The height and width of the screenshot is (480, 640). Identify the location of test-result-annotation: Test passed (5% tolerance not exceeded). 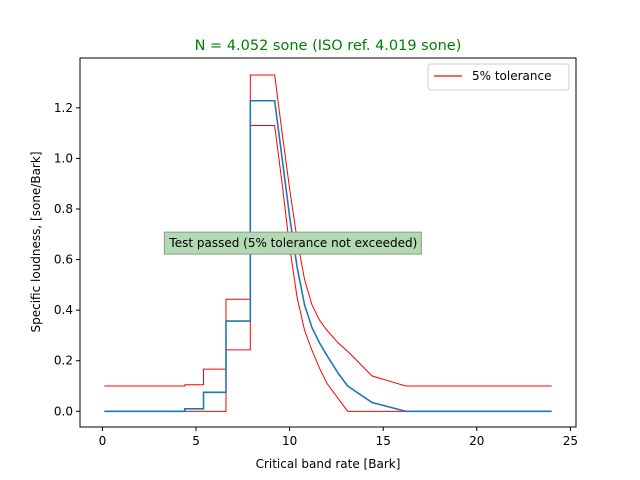
(292, 243).